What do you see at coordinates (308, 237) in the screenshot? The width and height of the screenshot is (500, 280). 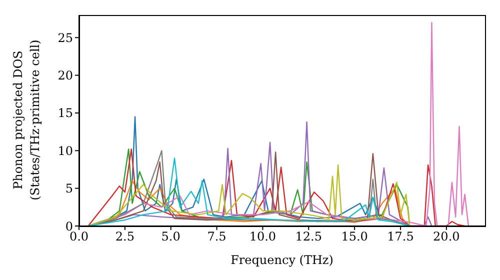 I see `x-tick-label: 12.5` at bounding box center [308, 237].